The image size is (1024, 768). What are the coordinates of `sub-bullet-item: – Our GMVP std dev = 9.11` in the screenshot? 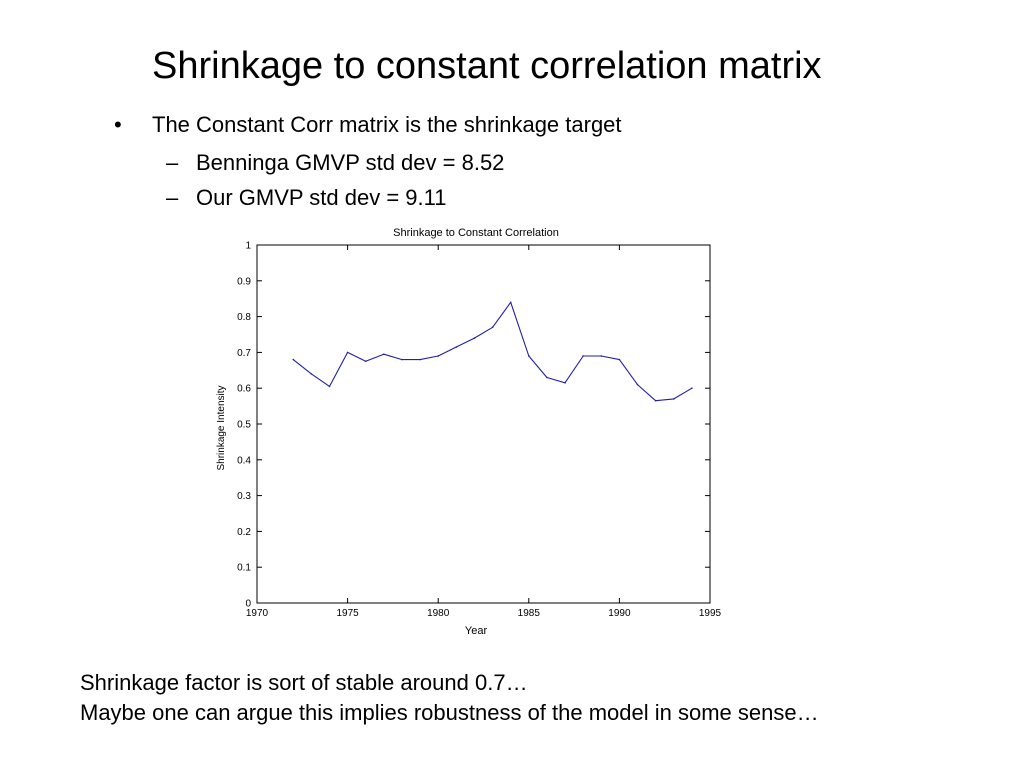 It's located at (306, 198).